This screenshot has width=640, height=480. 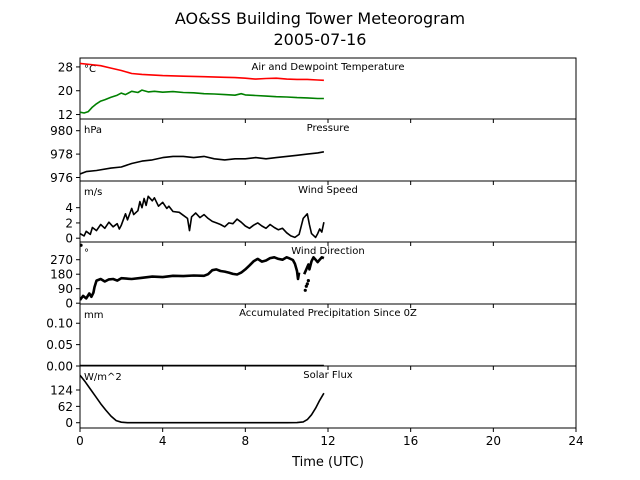 I want to click on y-tick-label: 270, so click(x=61, y=260).